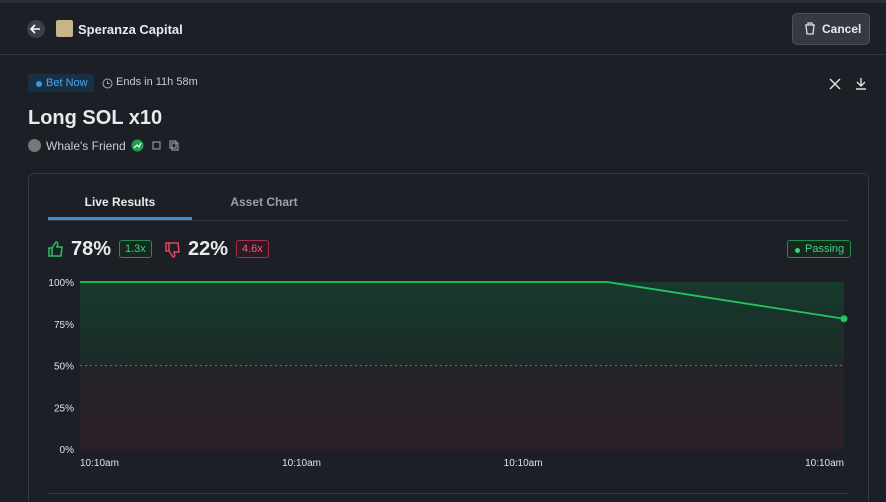 The image size is (886, 502). I want to click on bottom-divider, so click(448, 493).